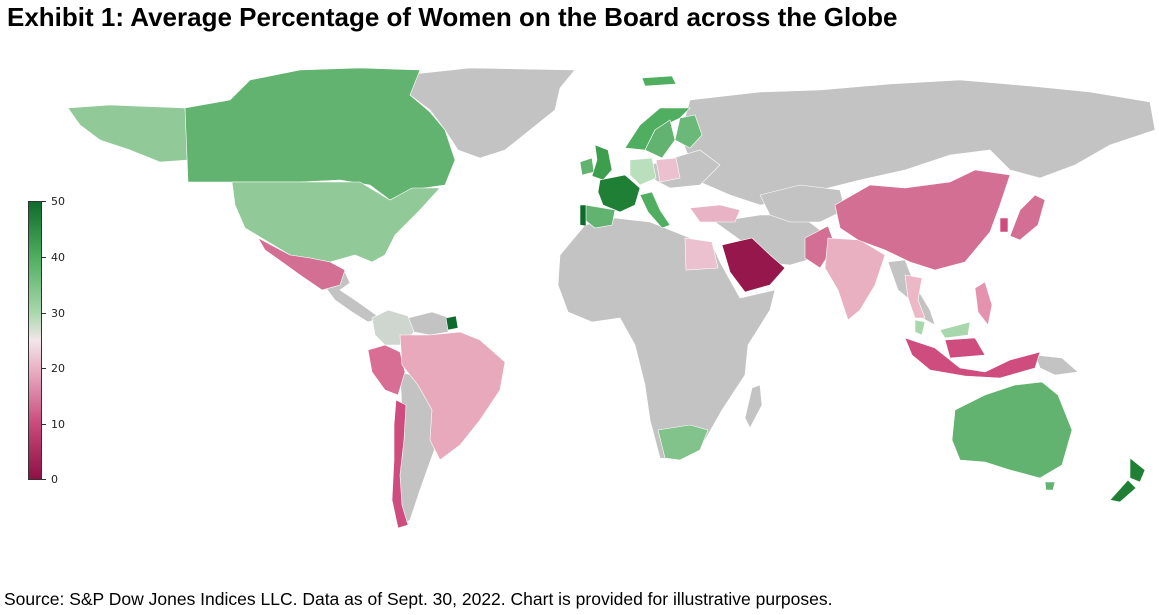  I want to click on colorbar-label-10: 10, so click(58, 424).